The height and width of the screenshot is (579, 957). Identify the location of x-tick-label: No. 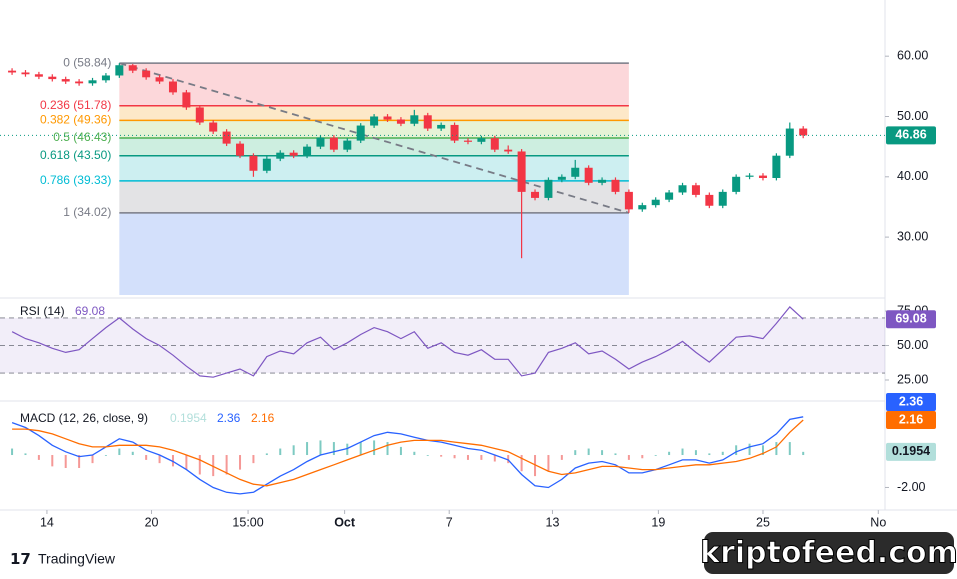
(878, 522).